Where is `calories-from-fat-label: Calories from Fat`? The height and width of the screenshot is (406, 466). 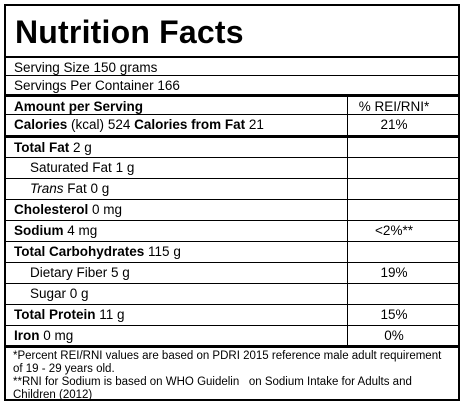 calories-from-fat-label: Calories from Fat is located at coordinates (190, 124).